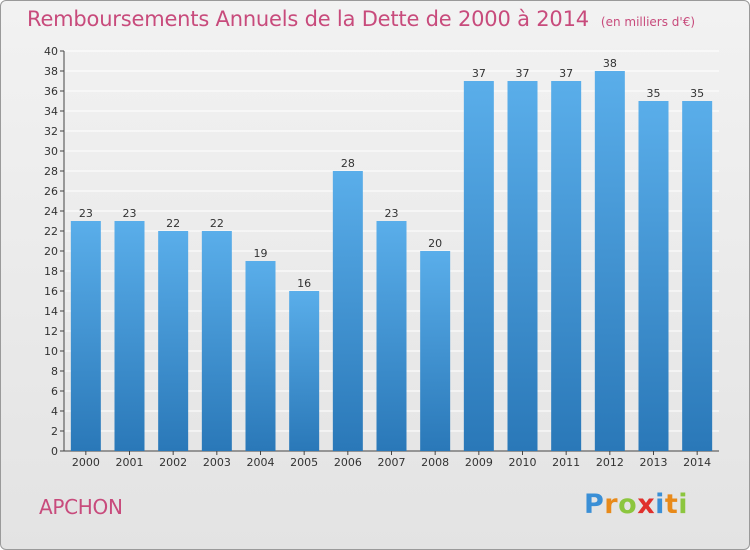 This screenshot has width=750, height=550. I want to click on bar-value-label: 28, so click(348, 163).